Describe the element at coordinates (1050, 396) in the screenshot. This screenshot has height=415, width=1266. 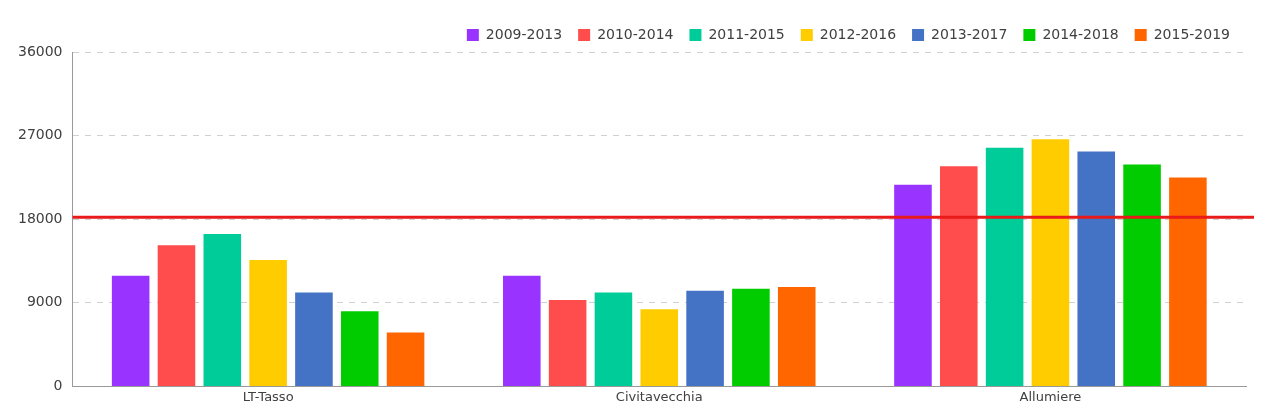
I see `x-tick-label: Allumiere` at that location.